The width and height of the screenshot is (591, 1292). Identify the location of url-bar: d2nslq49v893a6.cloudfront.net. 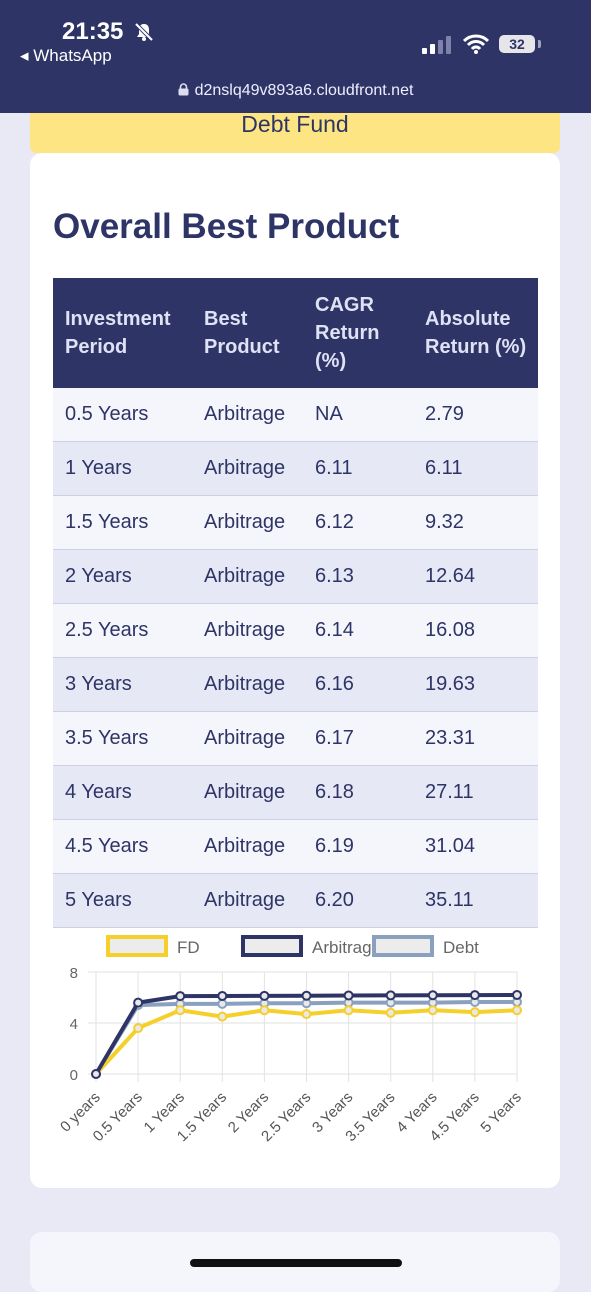
(295, 91).